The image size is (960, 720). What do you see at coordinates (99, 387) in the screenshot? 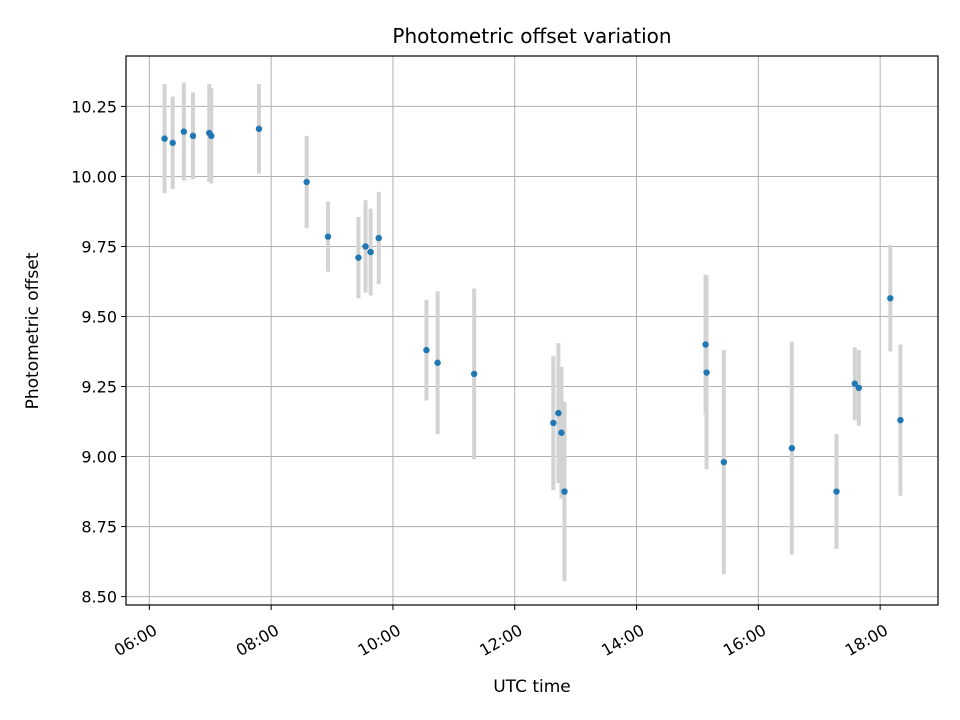
I see `y-tick-label: 9.25` at bounding box center [99, 387].